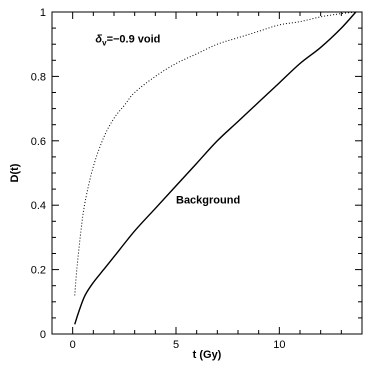  Describe the element at coordinates (73, 345) in the screenshot. I see `x-tick-label: 0` at that location.